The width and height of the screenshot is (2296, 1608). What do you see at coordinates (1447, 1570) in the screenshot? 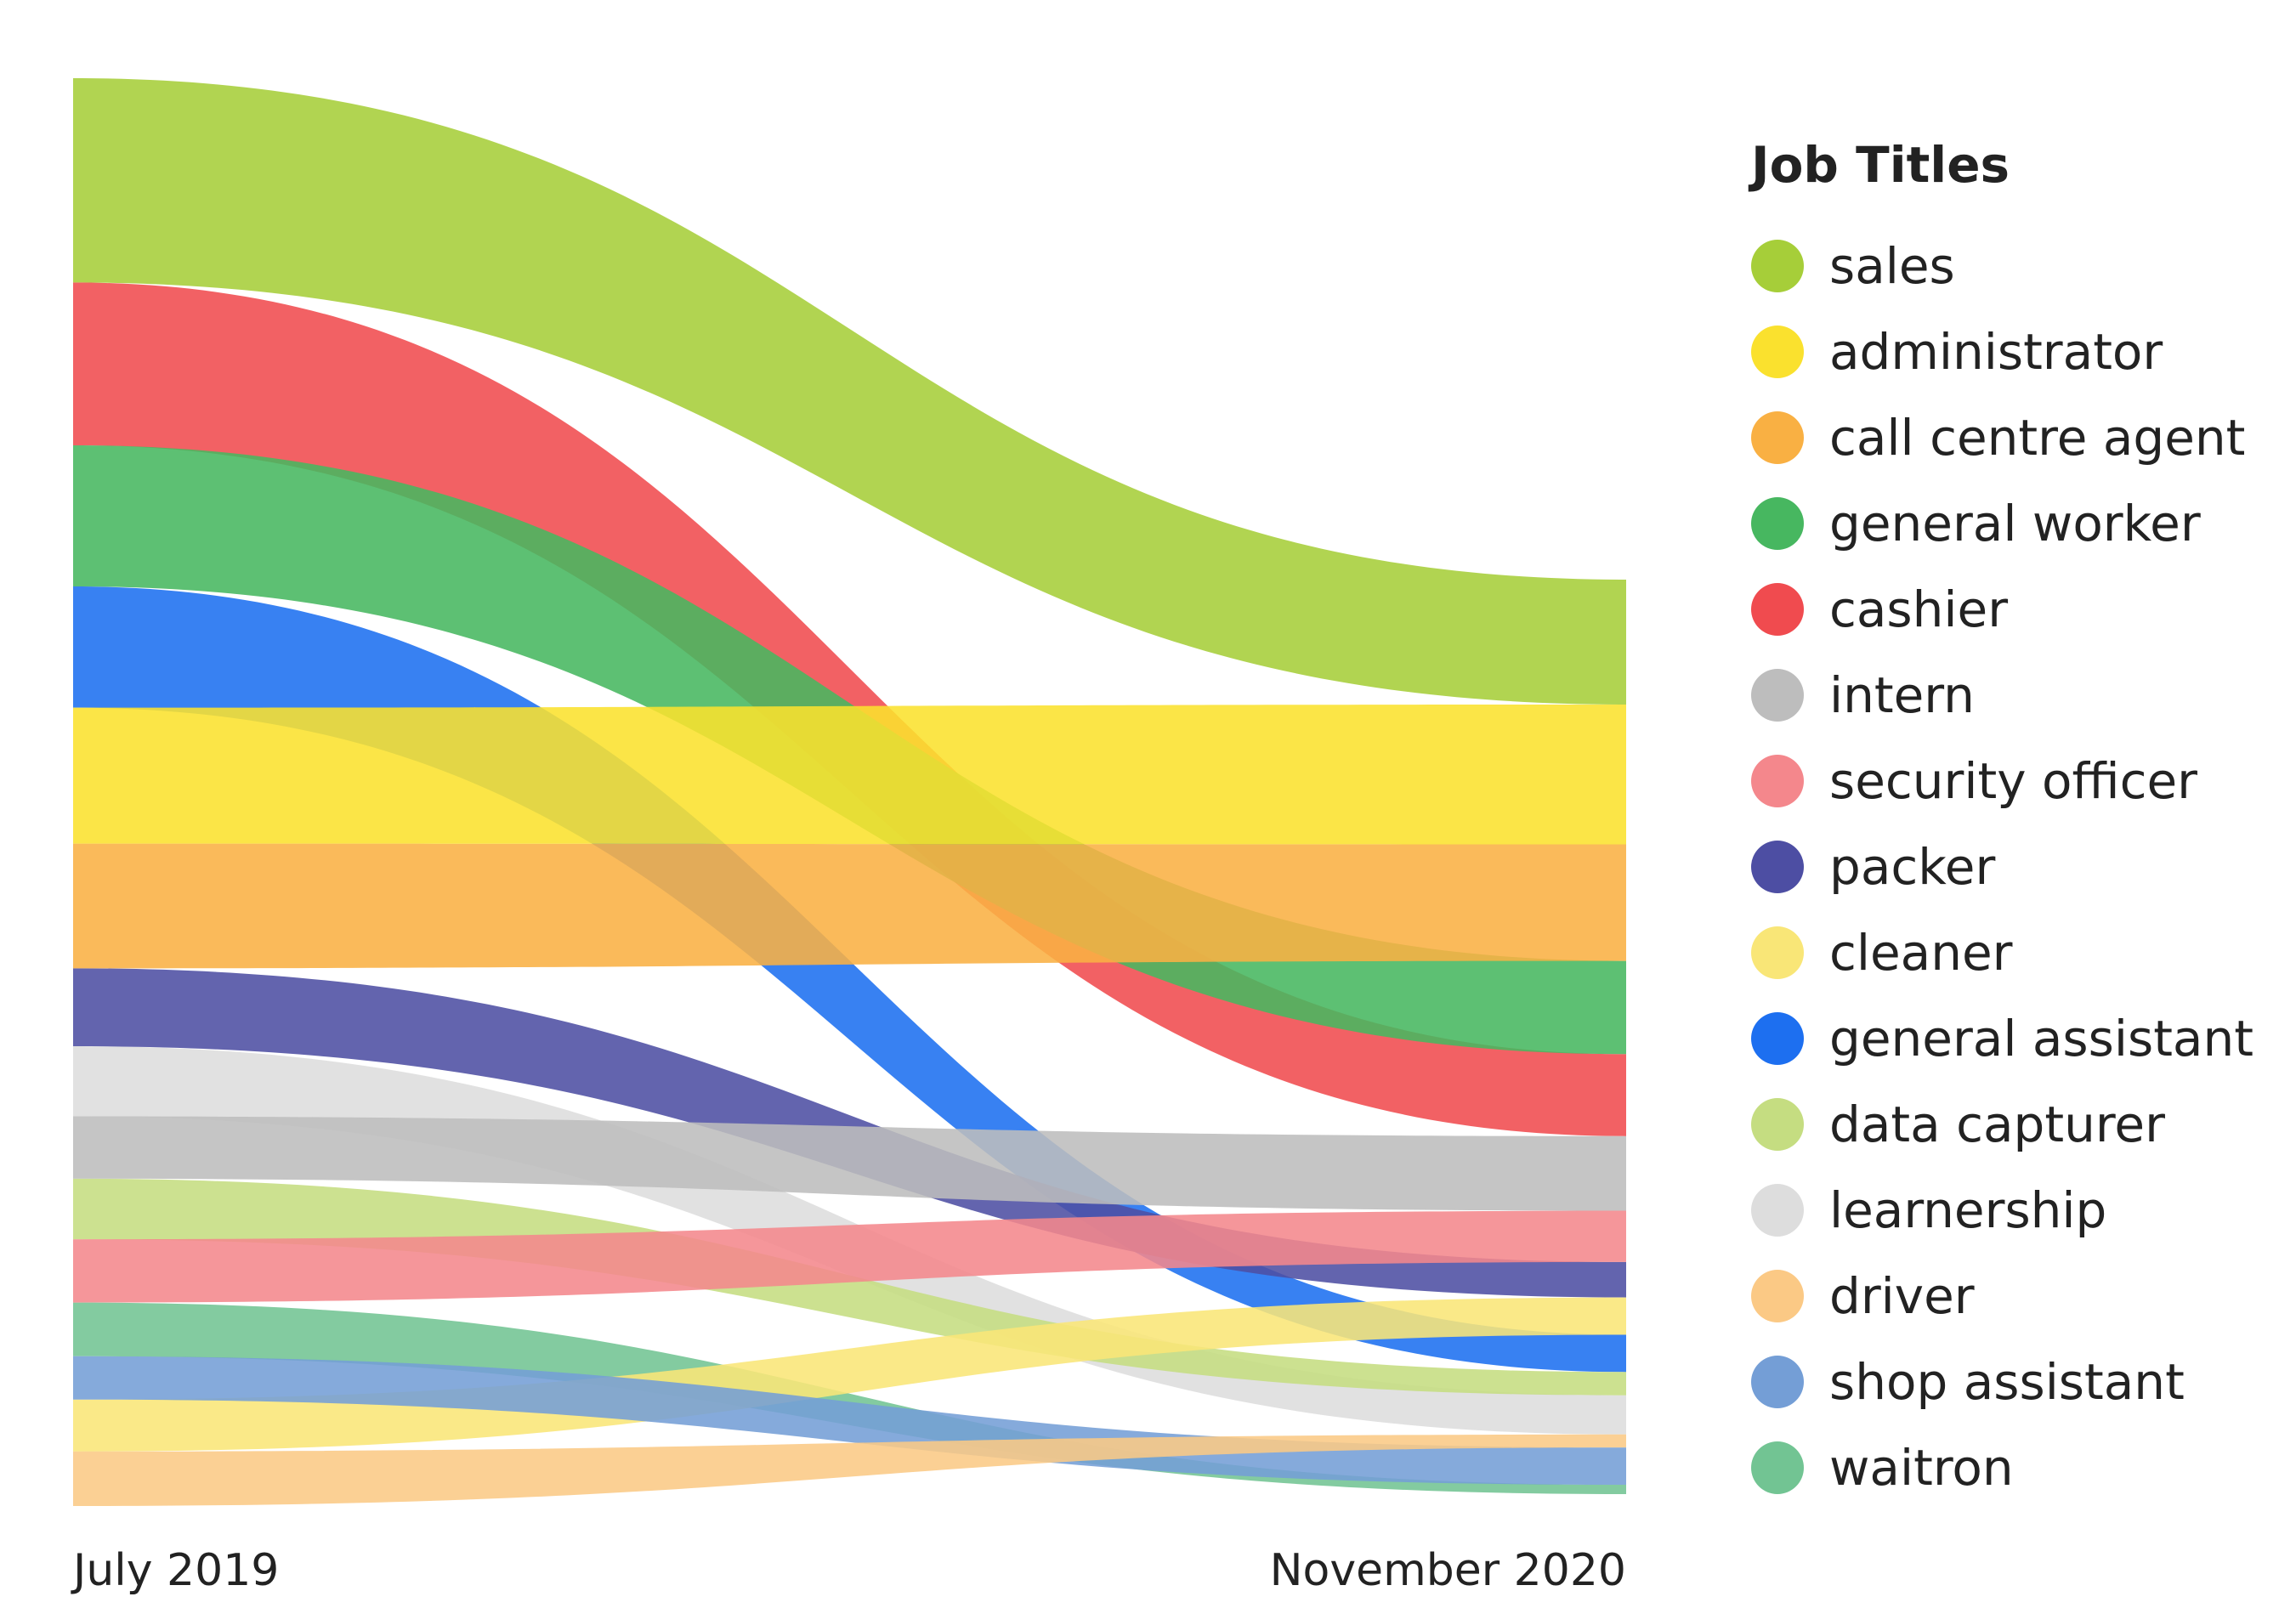
I see `stage-label-end: November 2020` at bounding box center [1447, 1570].